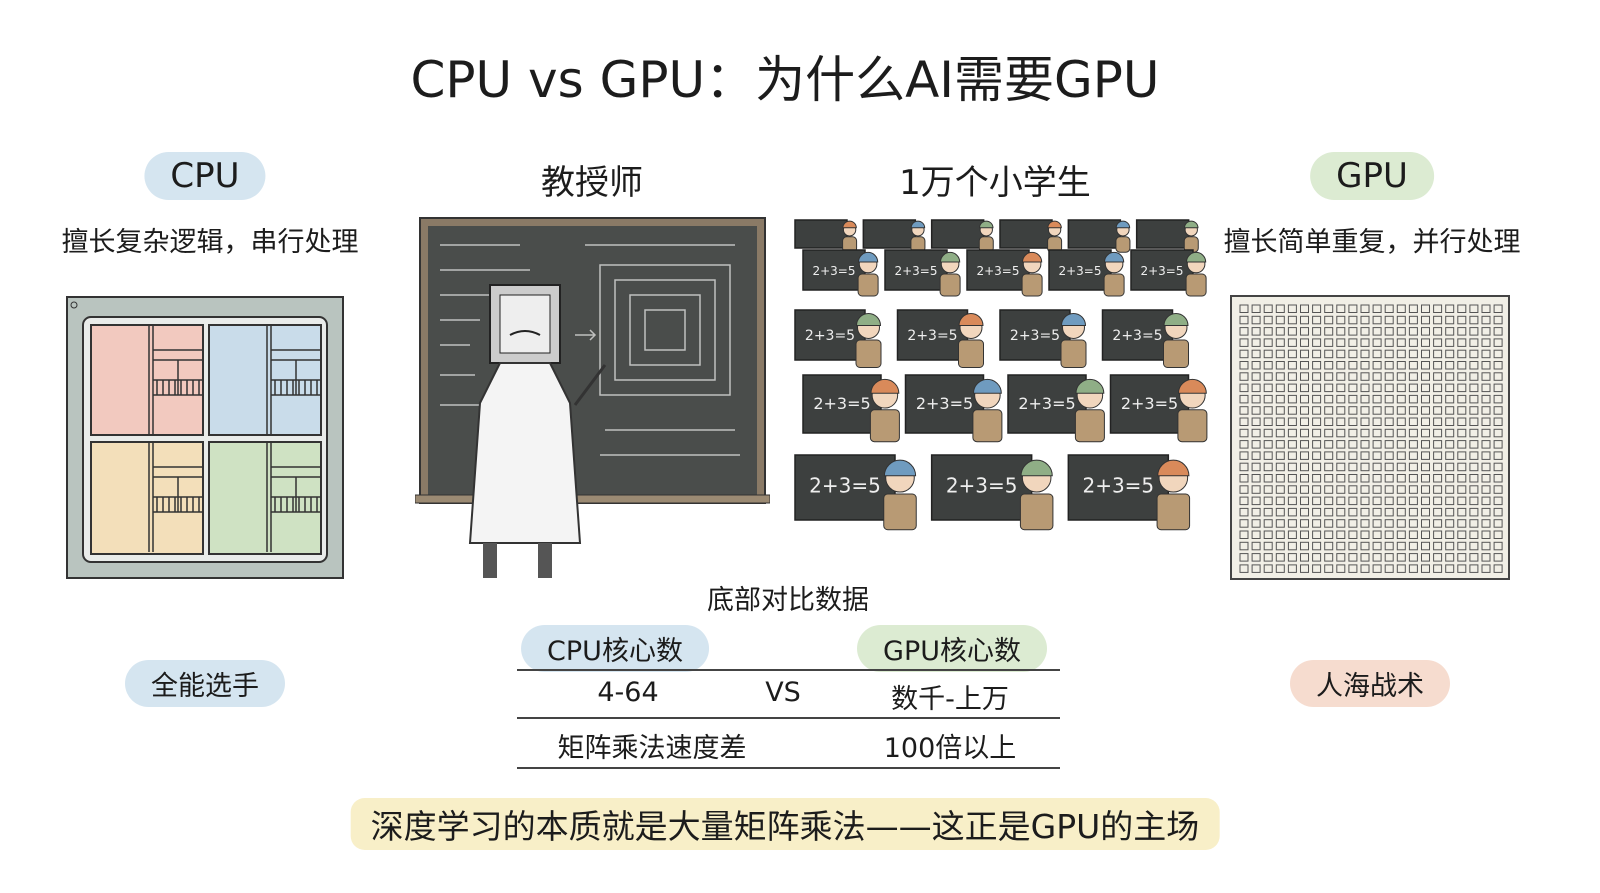 This screenshot has width=1600, height=893. What do you see at coordinates (205, 437) in the screenshot?
I see `cpu-chip-illustration` at bounding box center [205, 437].